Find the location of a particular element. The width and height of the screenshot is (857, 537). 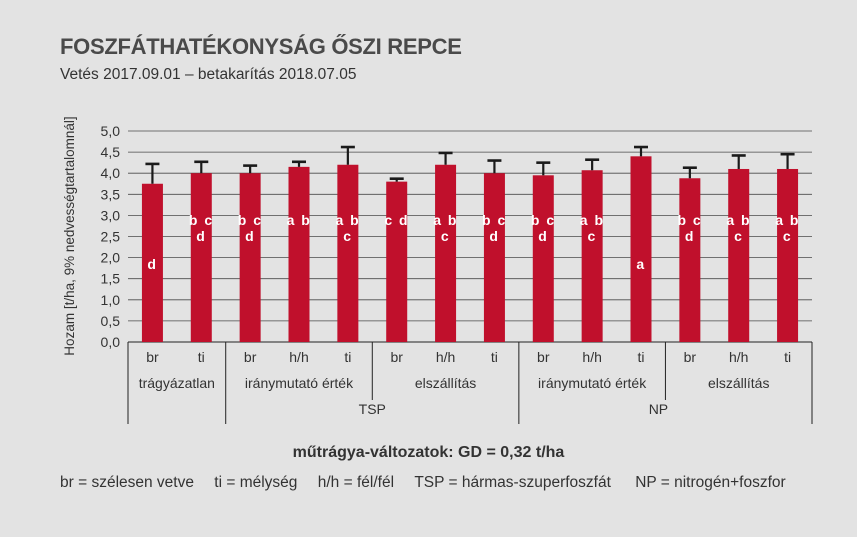

y-tick-label: 1,5 is located at coordinates (111, 279).